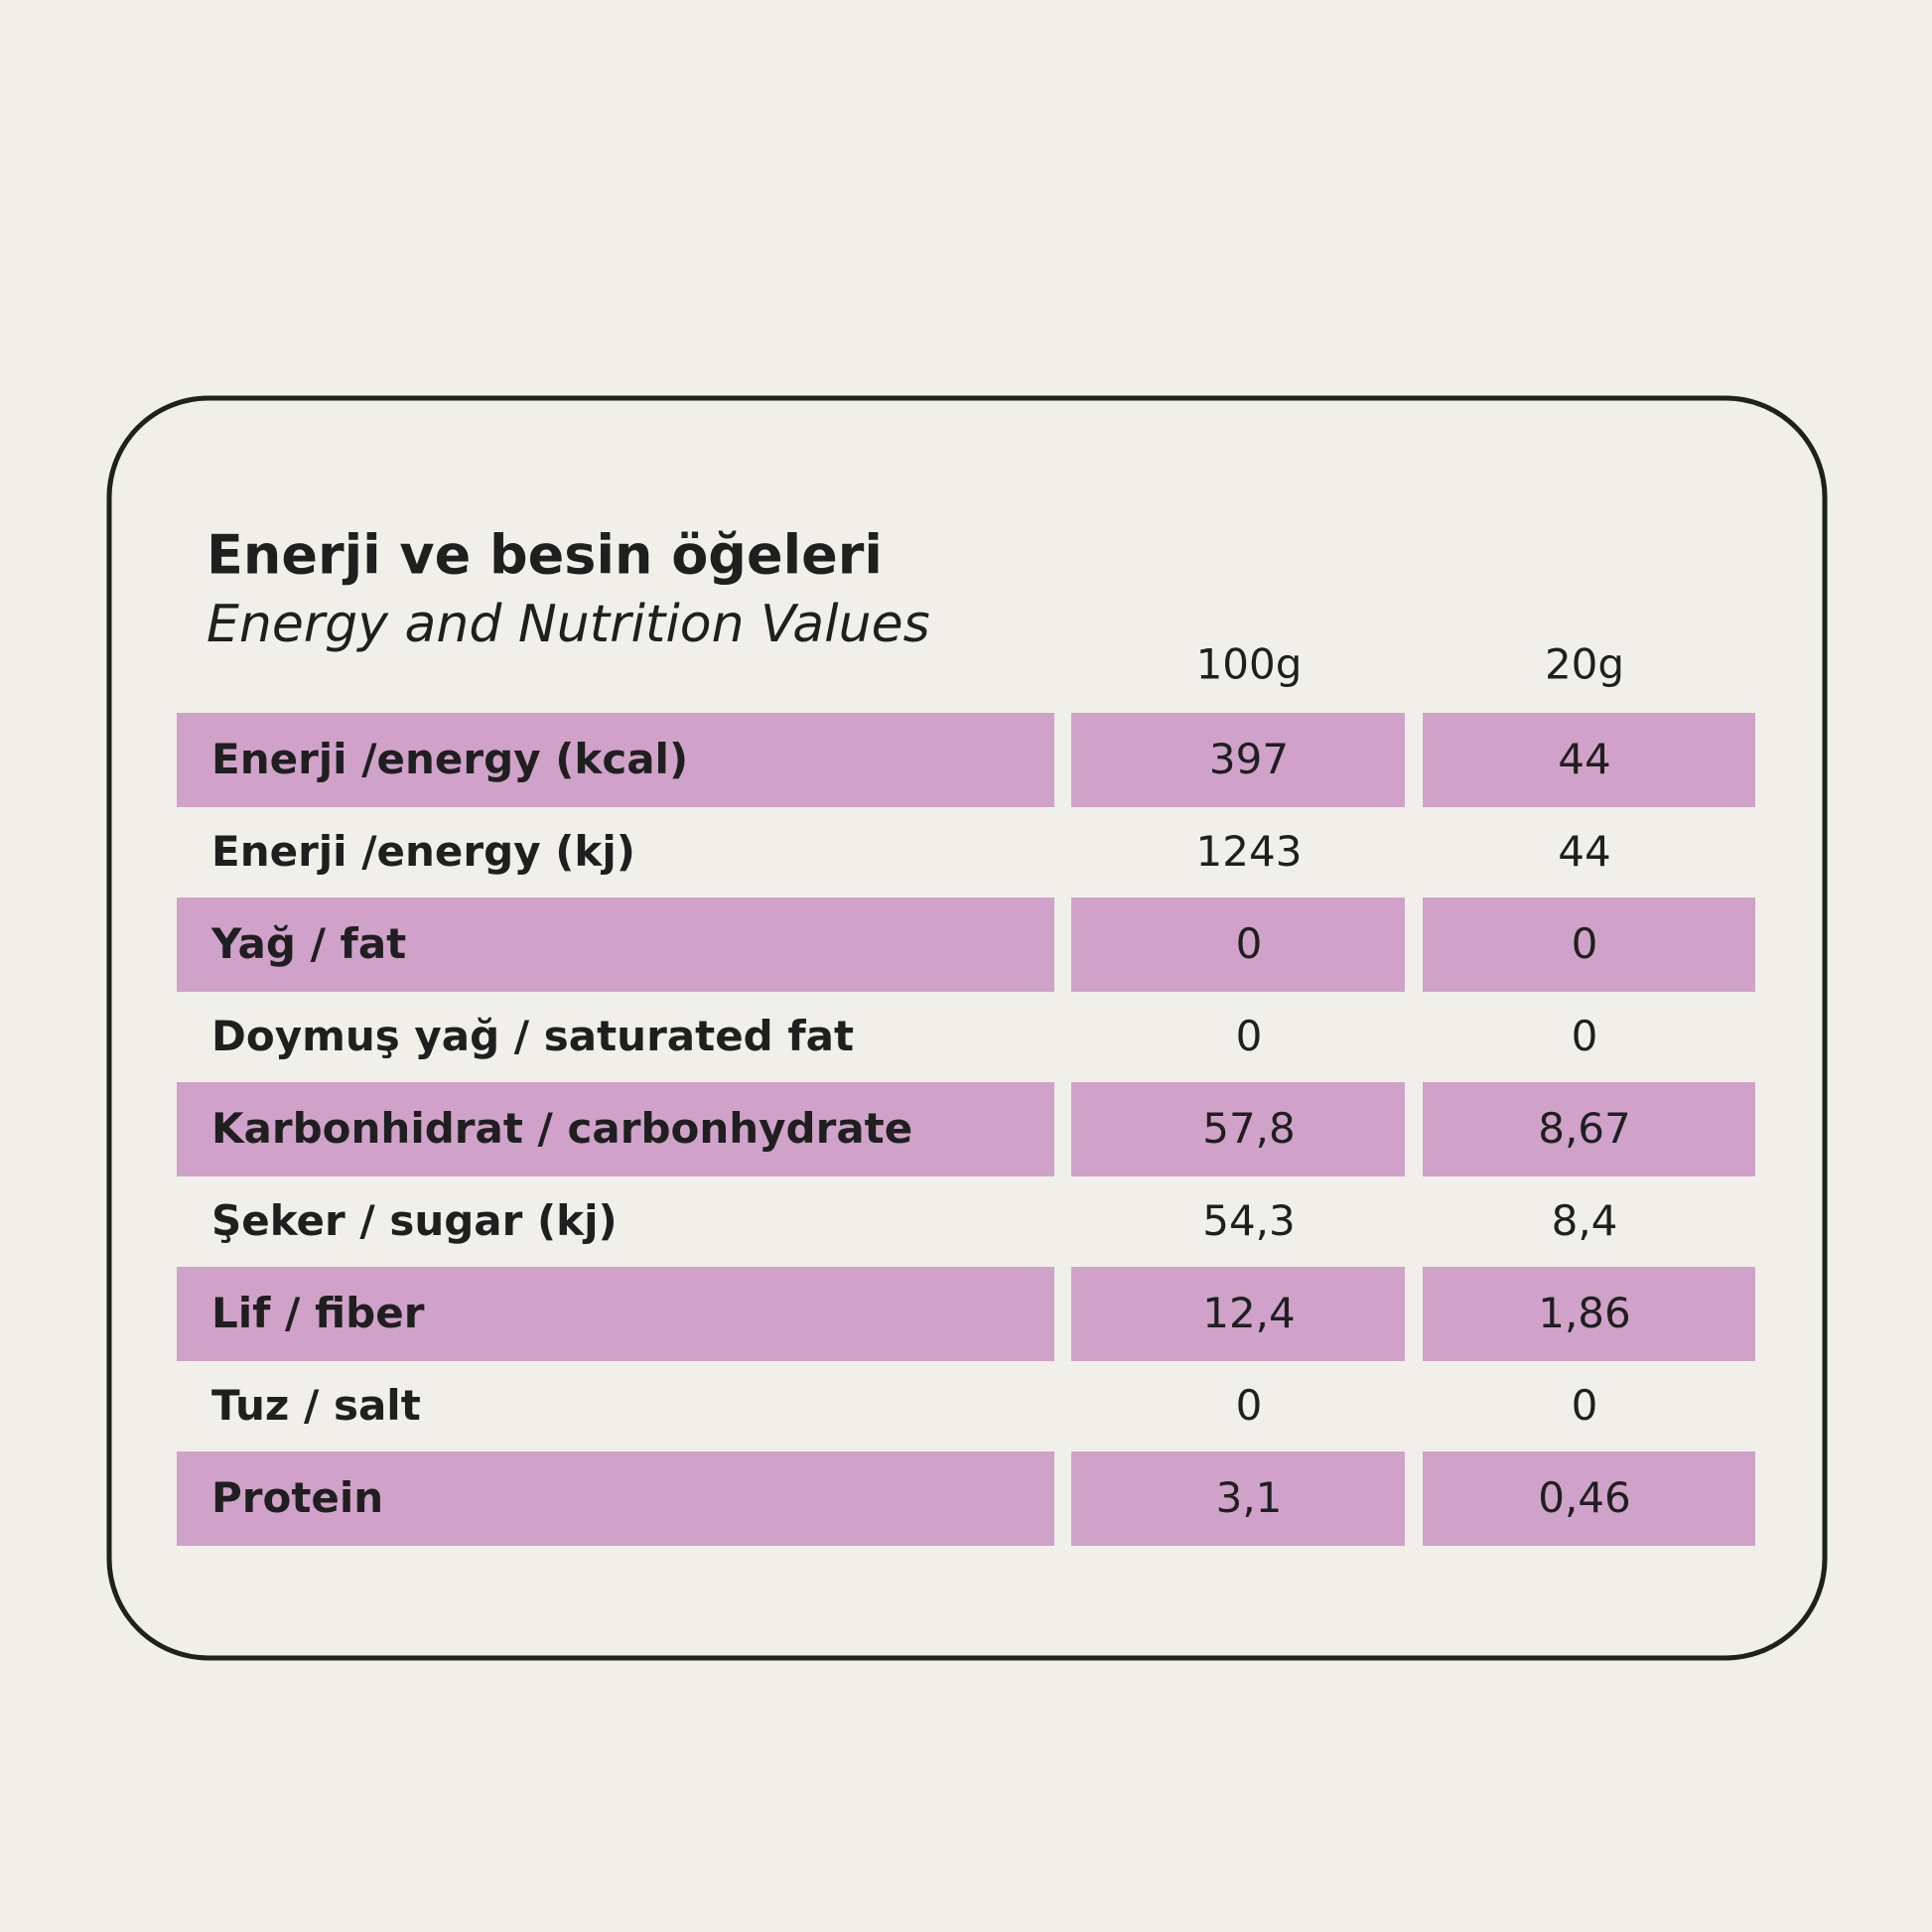 This screenshot has height=1932, width=1932. What do you see at coordinates (1584, 1313) in the screenshot?
I see `value-20g: 1,86` at bounding box center [1584, 1313].